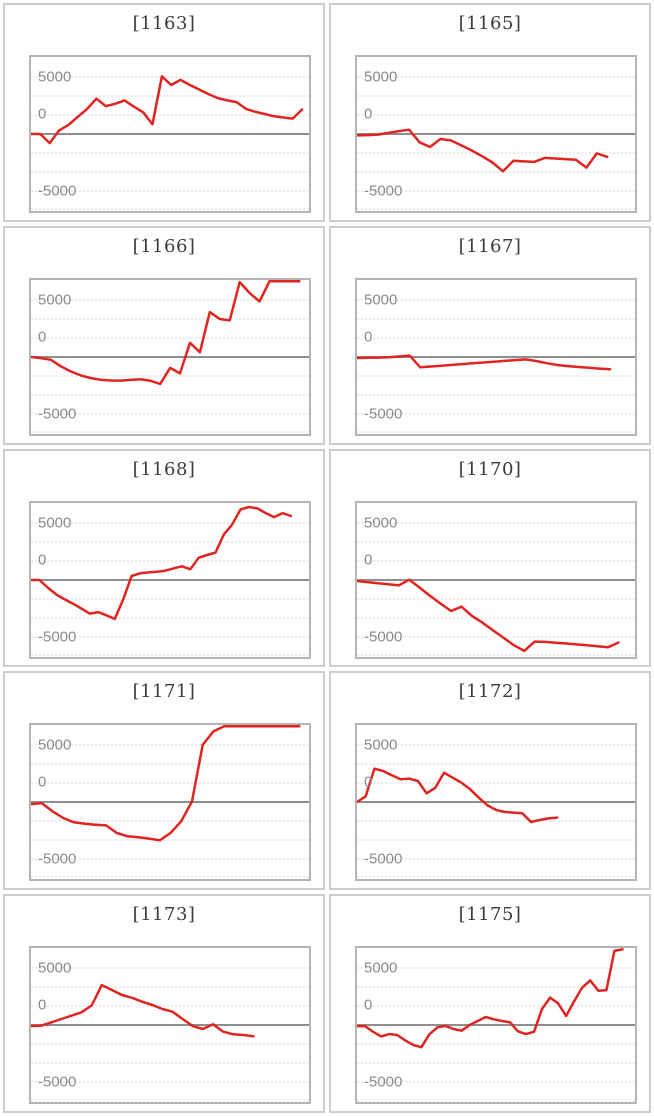  I want to click on chart-card-1173: [1173] 5000 0 -5000, so click(164, 1003).